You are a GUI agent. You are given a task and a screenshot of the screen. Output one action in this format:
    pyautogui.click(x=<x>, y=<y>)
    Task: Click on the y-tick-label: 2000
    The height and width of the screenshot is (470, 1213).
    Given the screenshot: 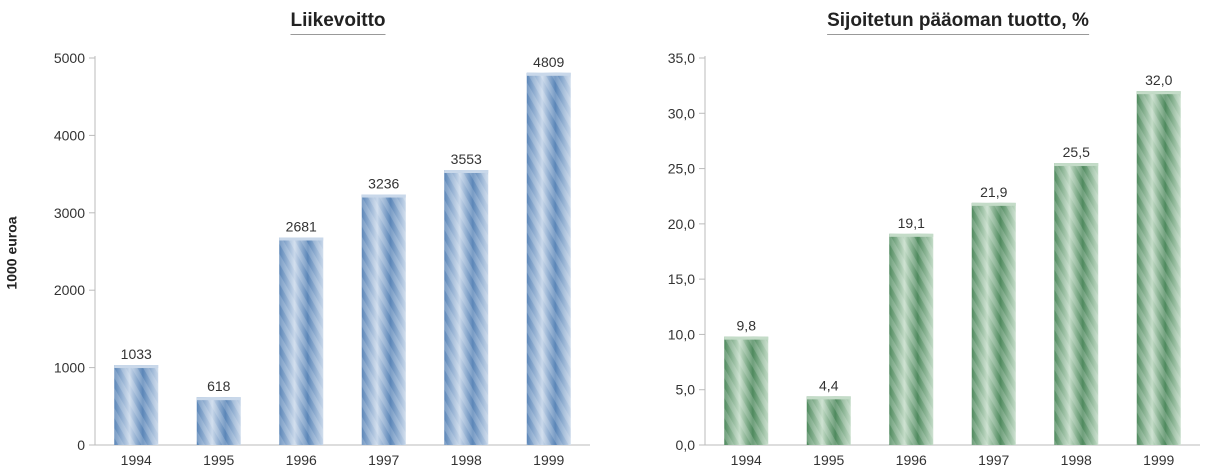 What is the action you would take?
    pyautogui.click(x=69, y=290)
    